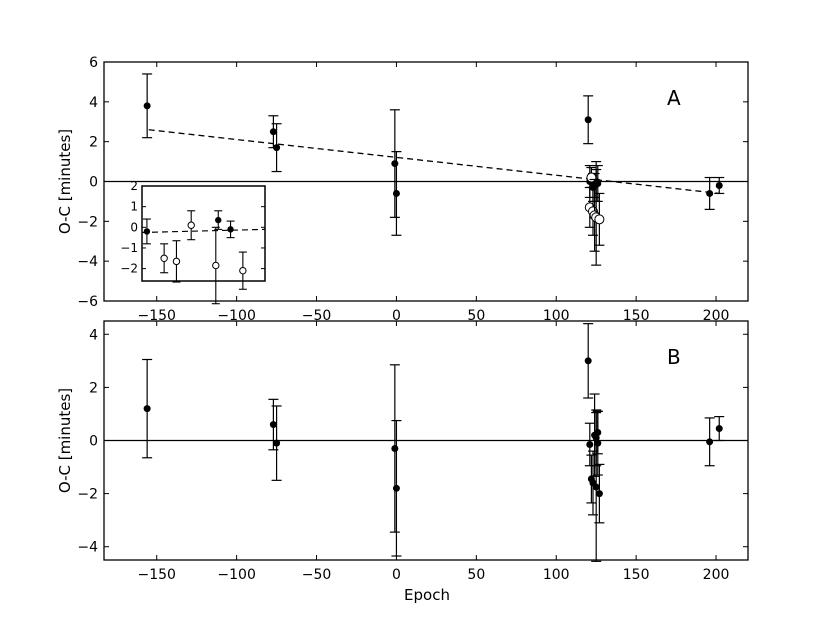  What do you see at coordinates (203, 231) in the screenshot?
I see `inset-fit-line` at bounding box center [203, 231].